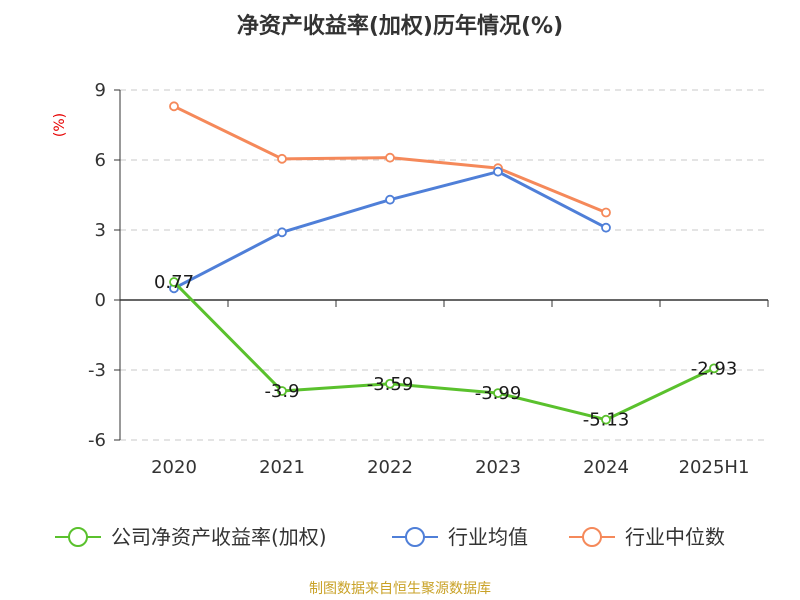 This screenshot has width=800, height=600. Describe the element at coordinates (282, 467) in the screenshot. I see `x-tick-label: 2021` at that location.